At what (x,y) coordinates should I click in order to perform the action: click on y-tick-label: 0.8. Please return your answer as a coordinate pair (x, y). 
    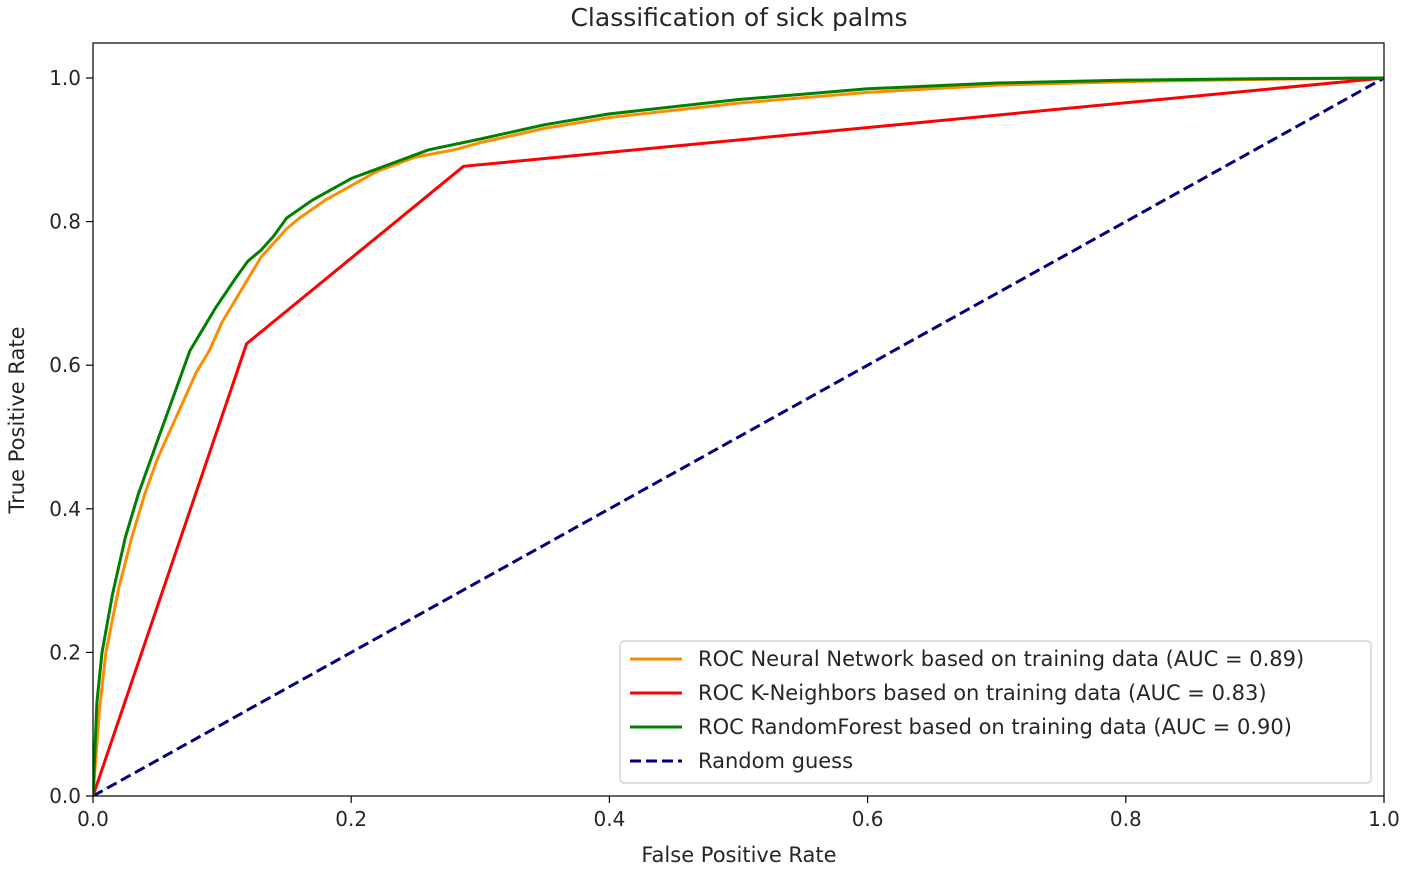
    Looking at the image, I should click on (65, 222).